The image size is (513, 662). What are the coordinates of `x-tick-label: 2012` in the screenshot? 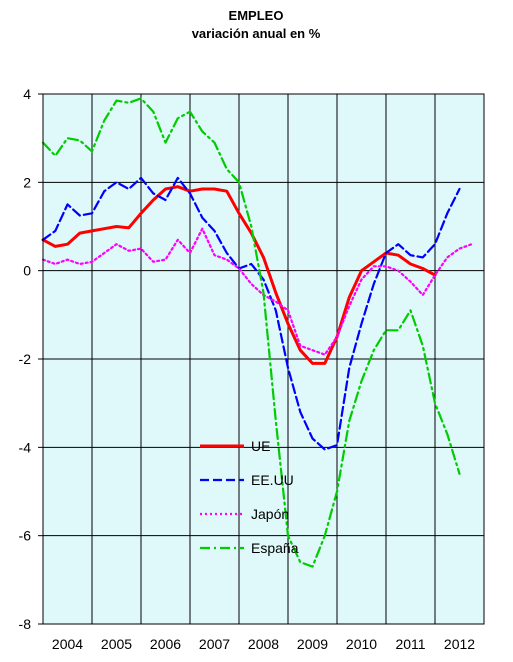 It's located at (459, 644).